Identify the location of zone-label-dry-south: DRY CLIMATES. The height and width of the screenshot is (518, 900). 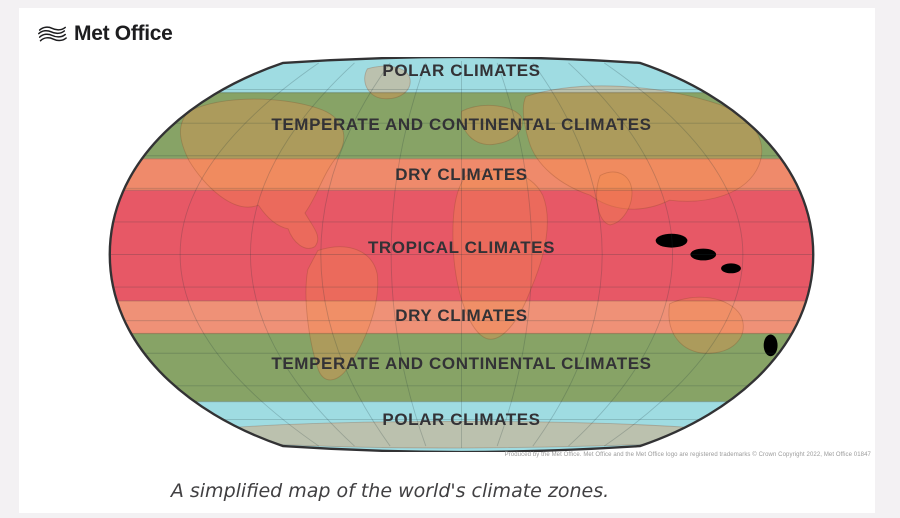
(461, 315).